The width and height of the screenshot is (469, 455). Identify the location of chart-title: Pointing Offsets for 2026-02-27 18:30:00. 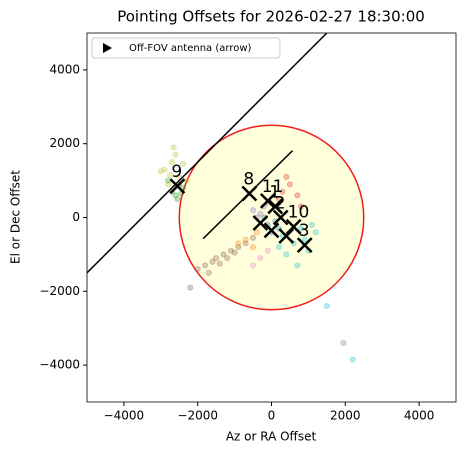
(271, 17).